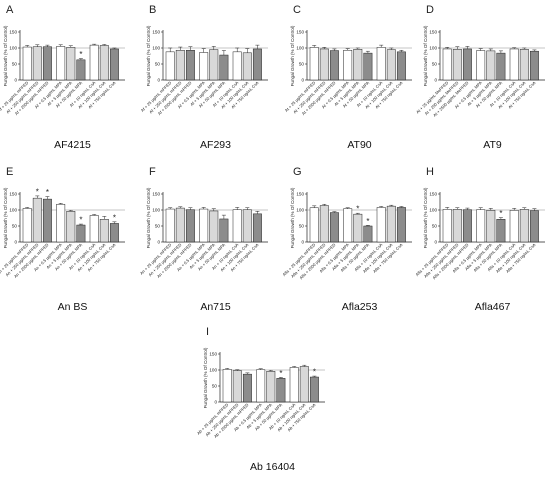 This screenshot has height=482, width=550. Describe the element at coordinates (215, 307) in the screenshot. I see `chart-title: An715` at that location.